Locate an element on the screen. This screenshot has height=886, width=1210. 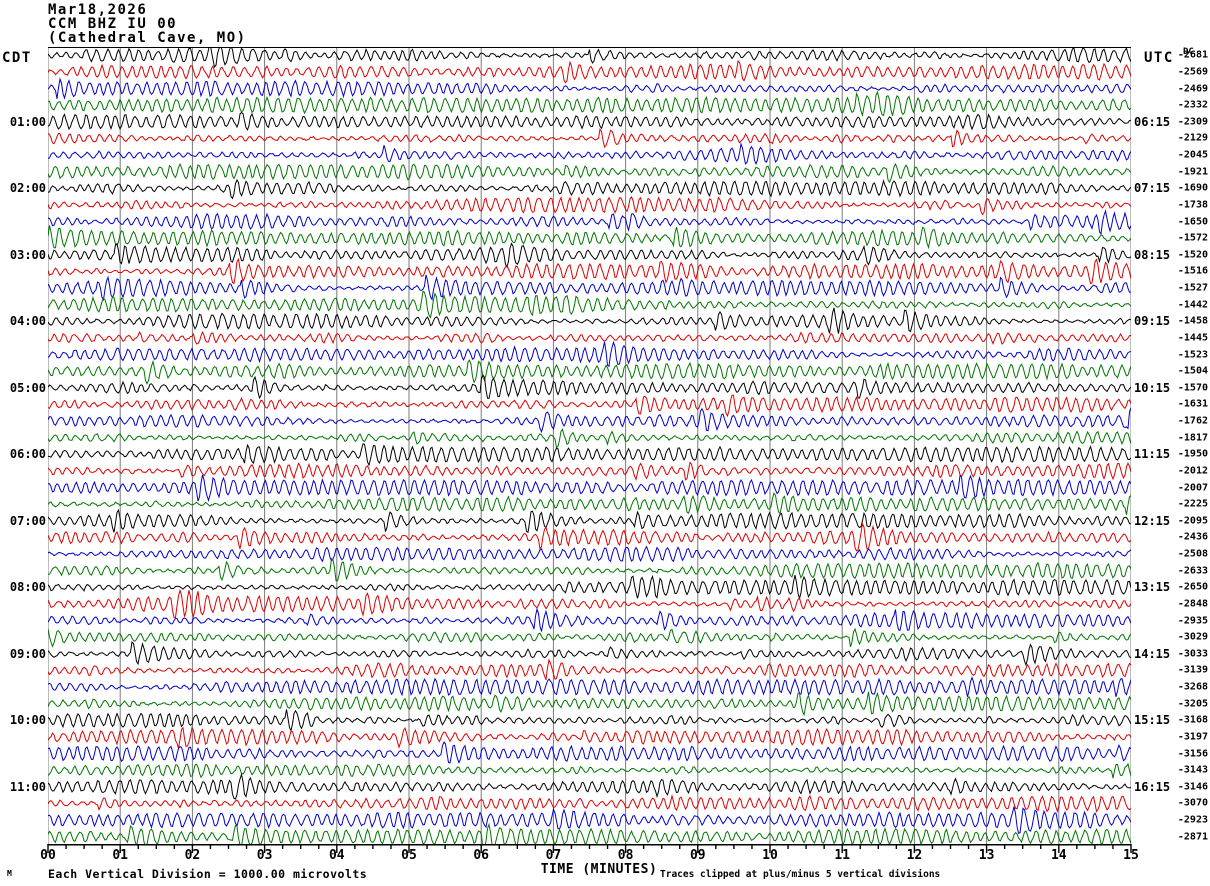
dc-offset-value: -1570 is located at coordinates (1192, 388).